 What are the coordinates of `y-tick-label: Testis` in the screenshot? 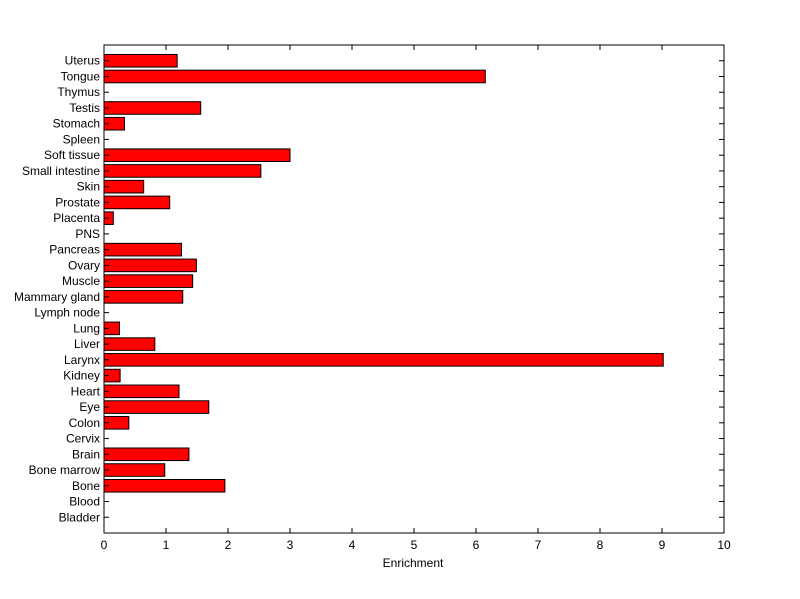 It's located at (84, 108).